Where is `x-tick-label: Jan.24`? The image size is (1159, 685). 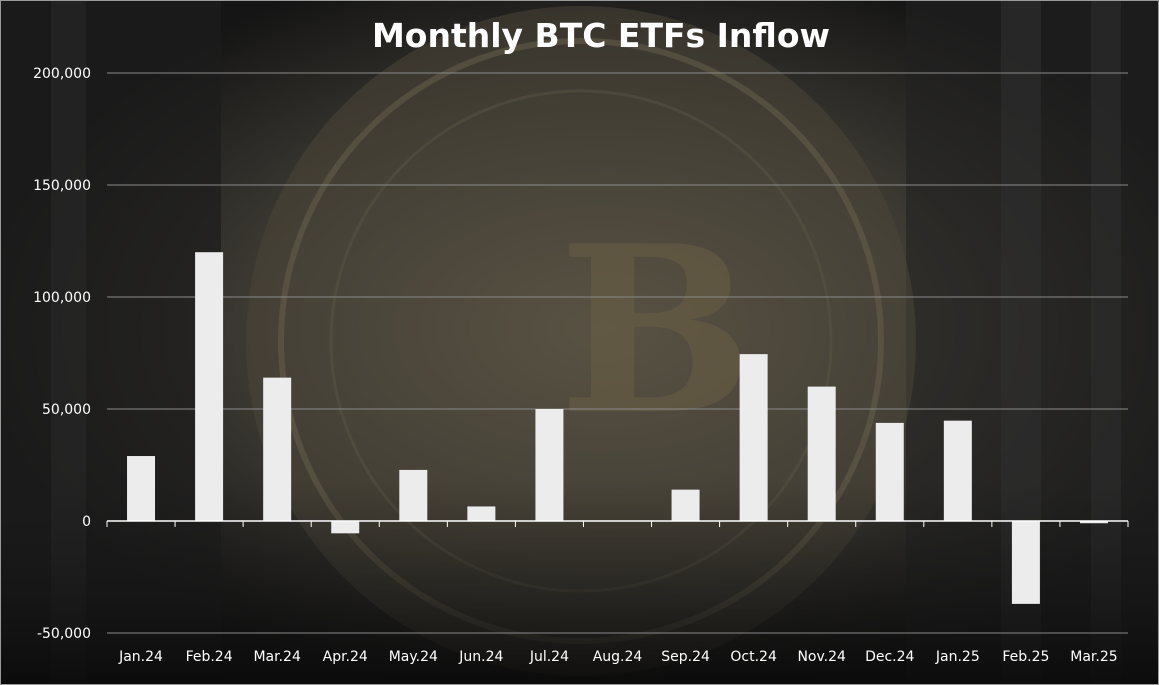 x-tick-label: Jan.24 is located at coordinates (140, 657).